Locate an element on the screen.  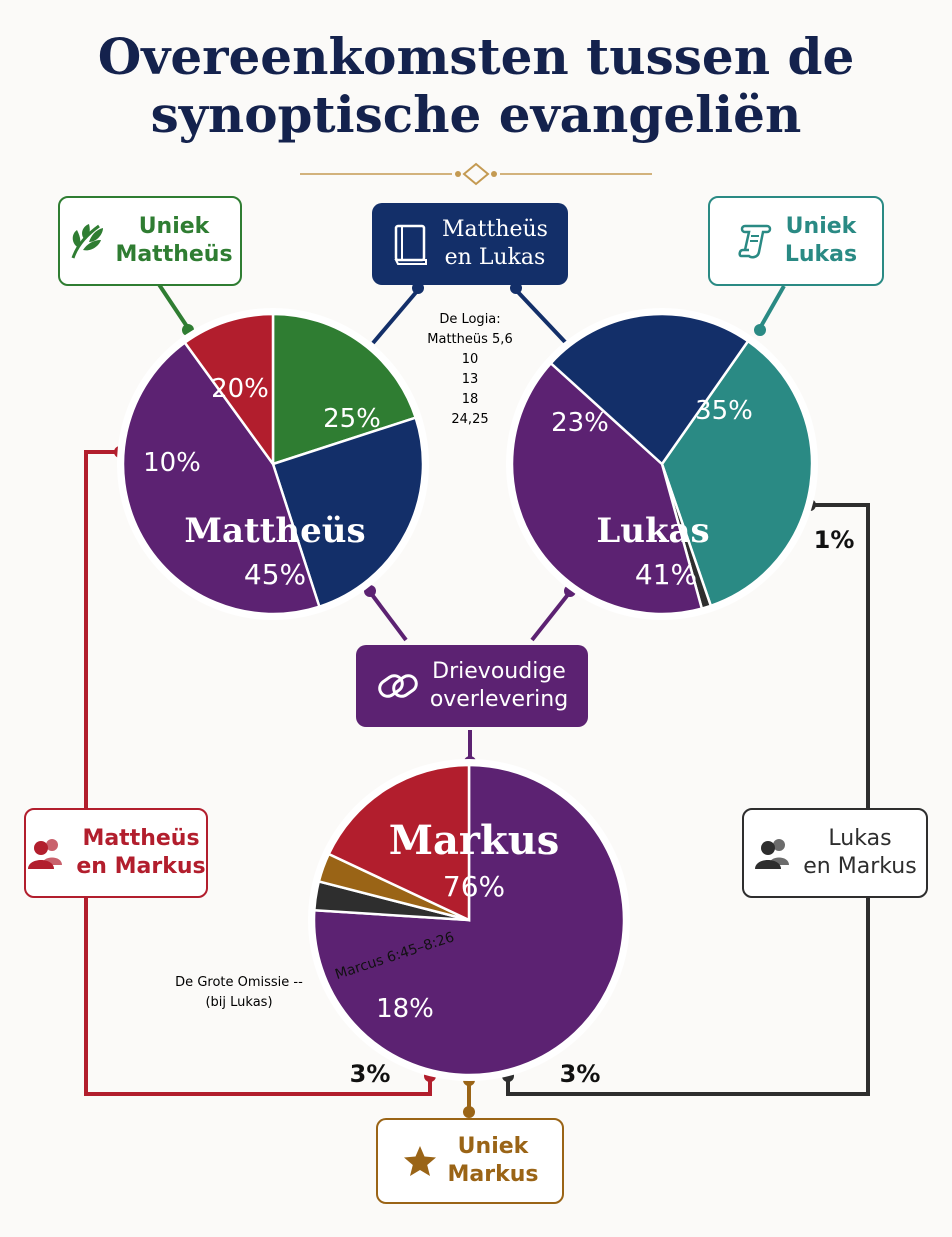
connector-uniek-mattheus is located at coordinates (173, 305).